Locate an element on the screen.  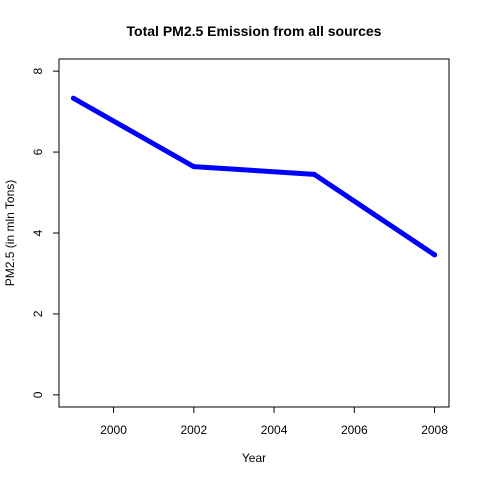
y-axis: 0 2 4 6 8 is located at coordinates (45, 232).